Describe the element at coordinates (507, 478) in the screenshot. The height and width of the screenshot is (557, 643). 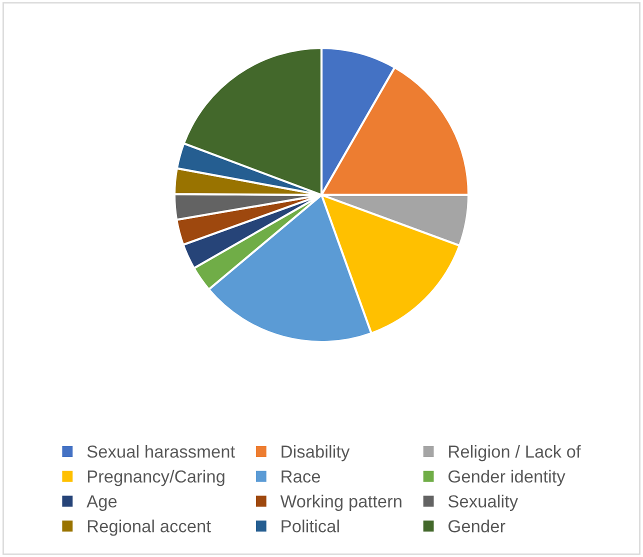
I see `legend-label: Gender identity` at that location.